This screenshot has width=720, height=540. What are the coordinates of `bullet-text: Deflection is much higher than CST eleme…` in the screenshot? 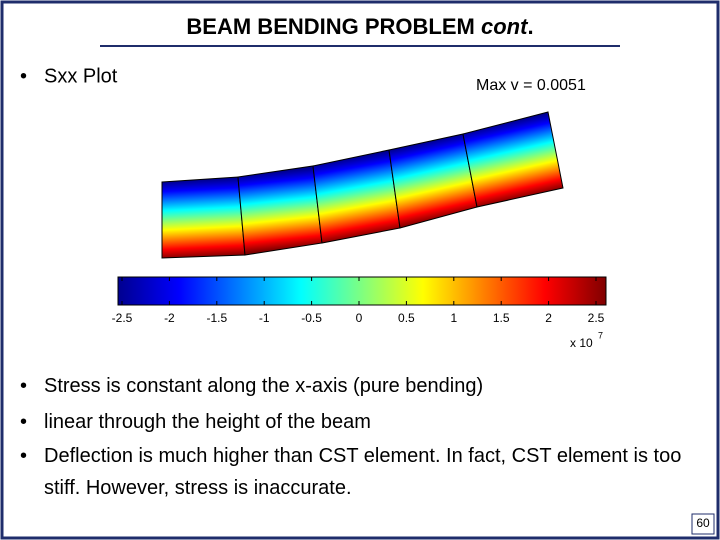 It's located at (363, 472).